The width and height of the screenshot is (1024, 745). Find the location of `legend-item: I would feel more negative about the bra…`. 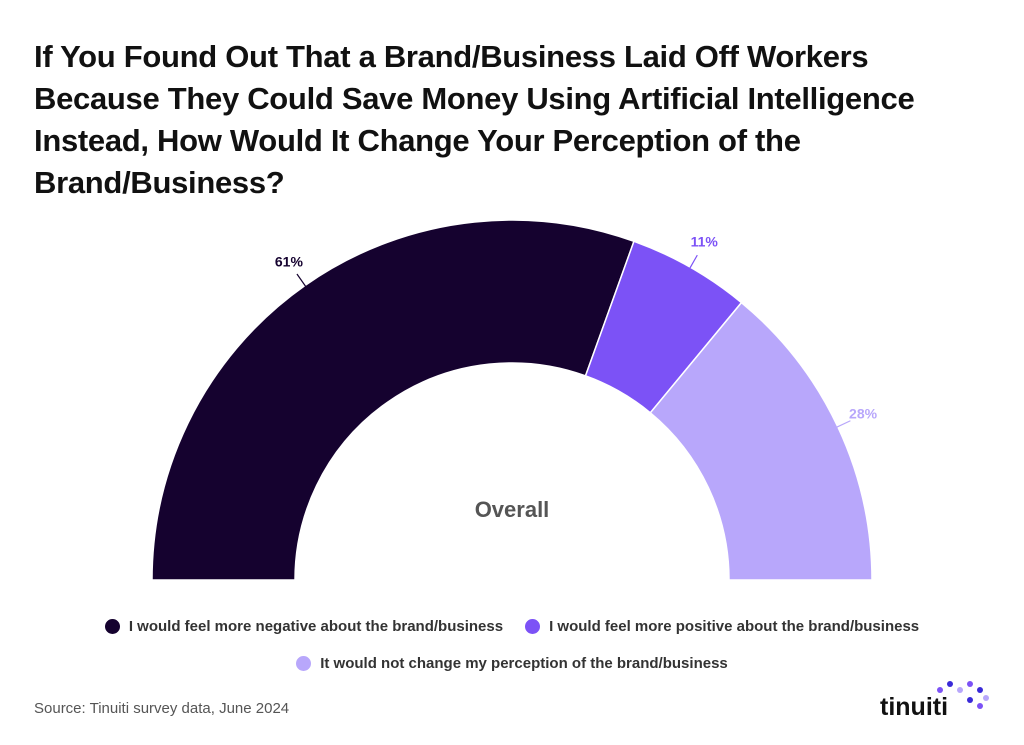

legend-item: I would feel more negative about the bra… is located at coordinates (304, 626).